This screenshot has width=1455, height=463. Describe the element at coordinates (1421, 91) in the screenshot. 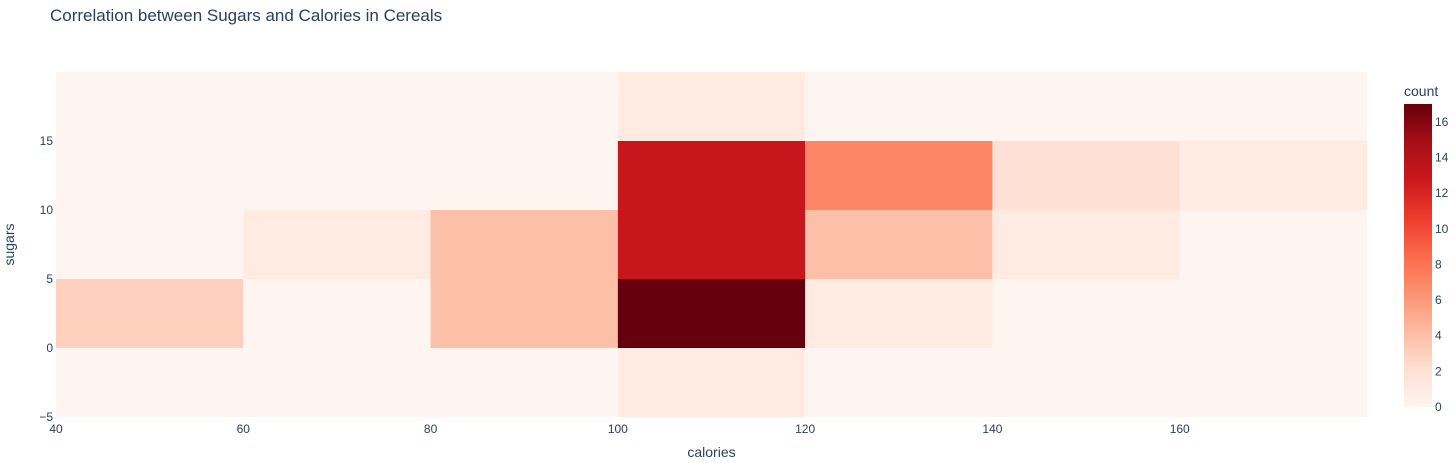

I see `colorbar-title: count` at that location.